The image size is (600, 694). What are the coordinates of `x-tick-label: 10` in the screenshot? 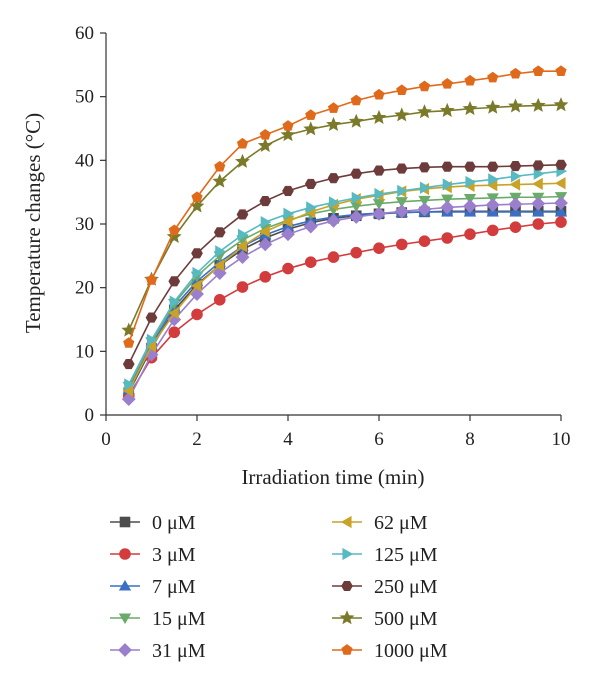 It's located at (561, 439).